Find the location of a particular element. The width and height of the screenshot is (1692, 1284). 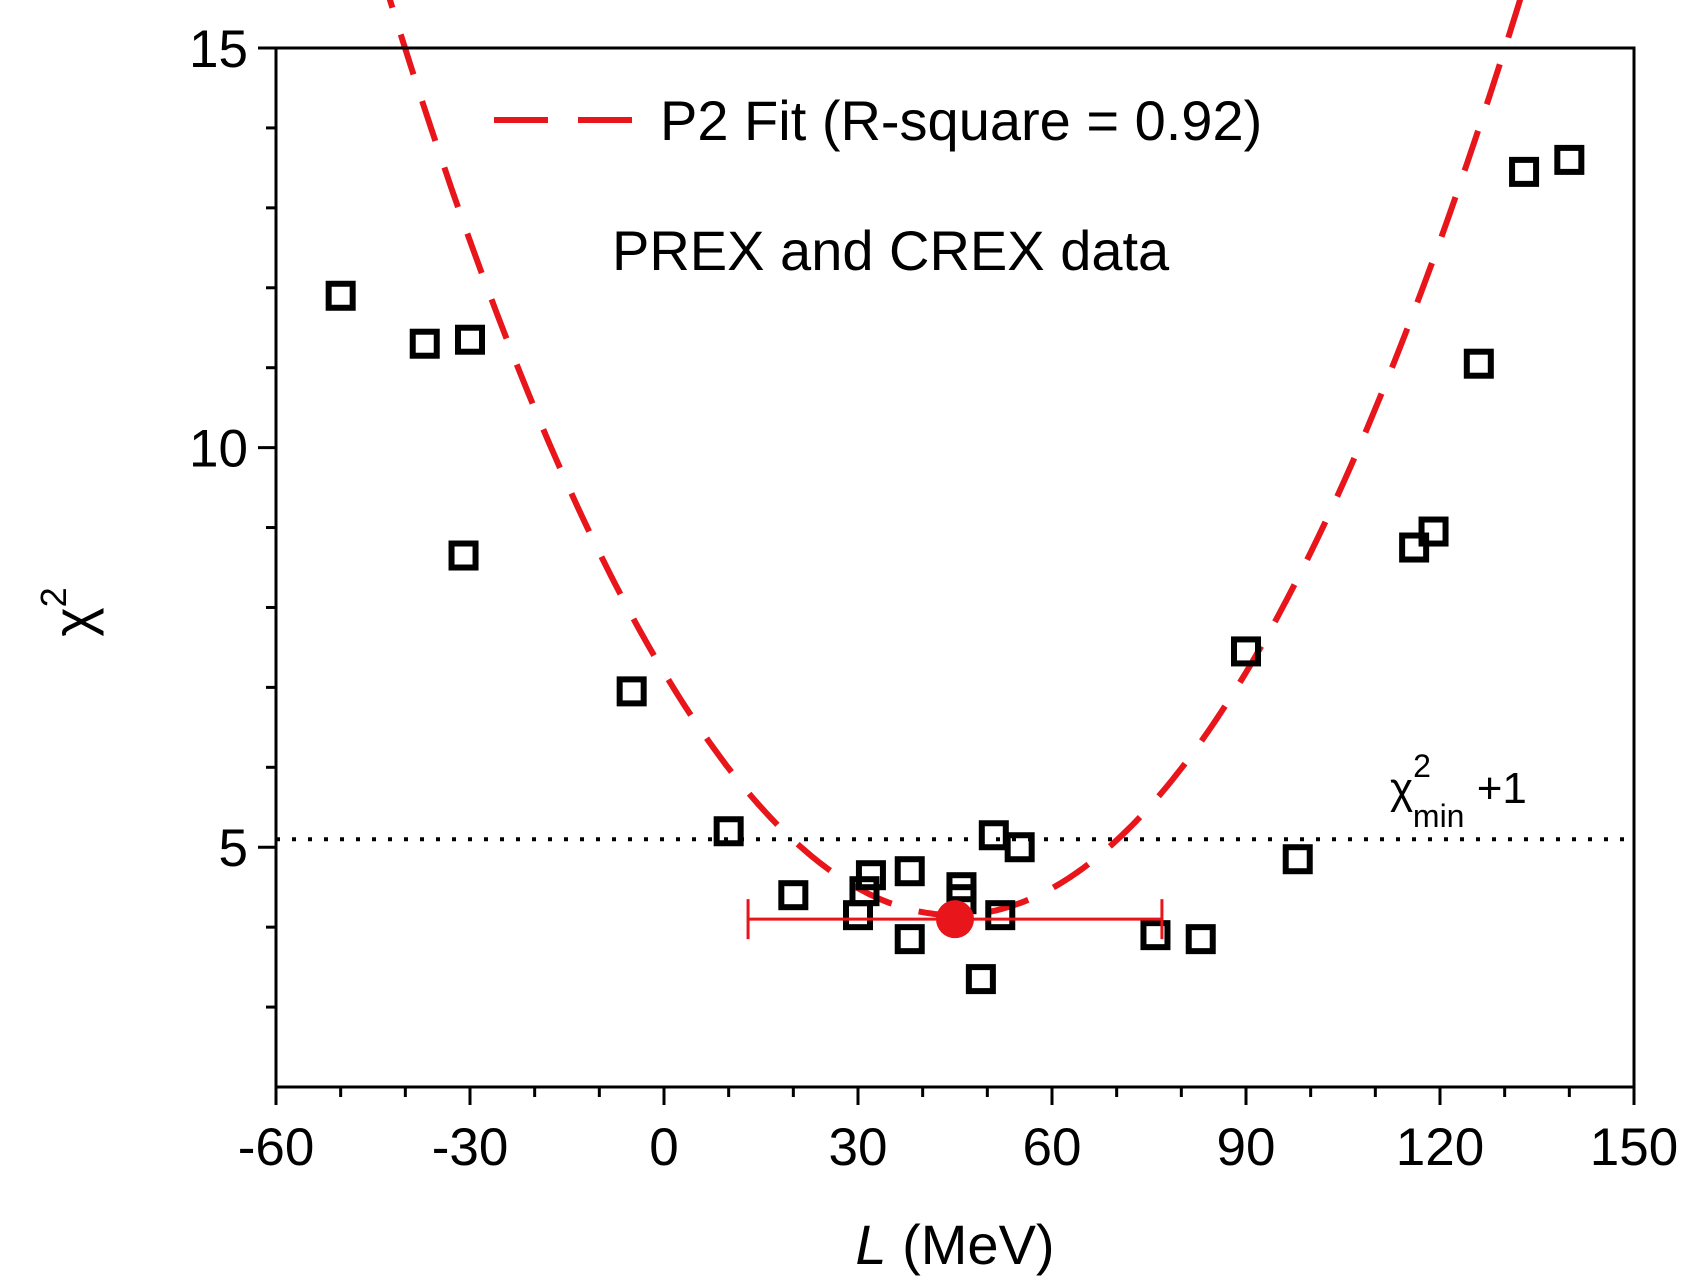

x-axis-title: L (MeV) is located at coordinates (954, 1244).